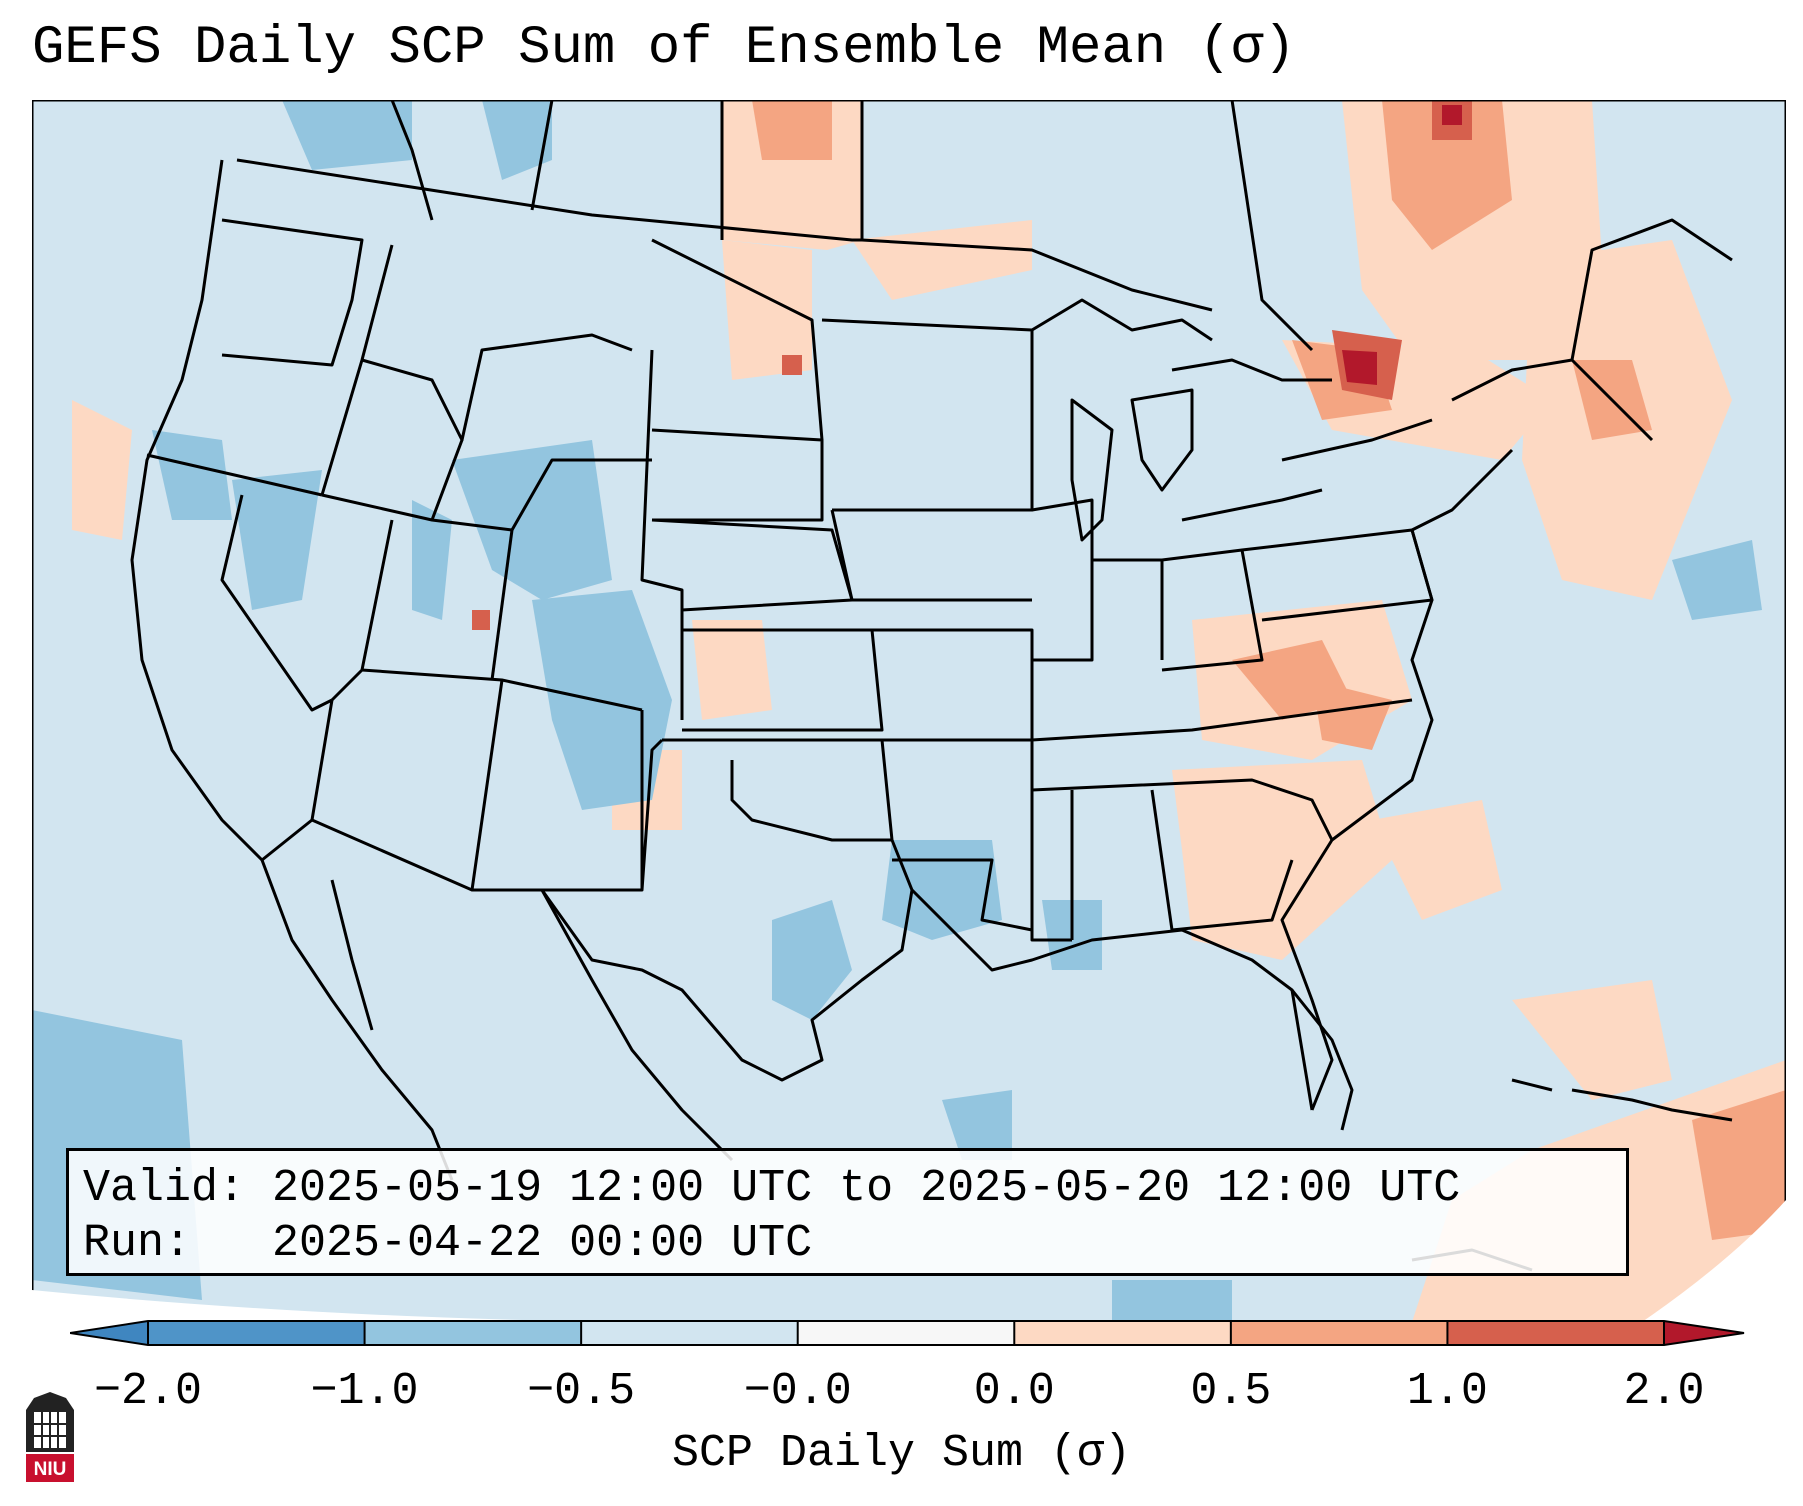 This screenshot has width=1803, height=1506. Describe the element at coordinates (1402, 245) in the screenshot. I see `positive-anomaly-extreme` at that location.